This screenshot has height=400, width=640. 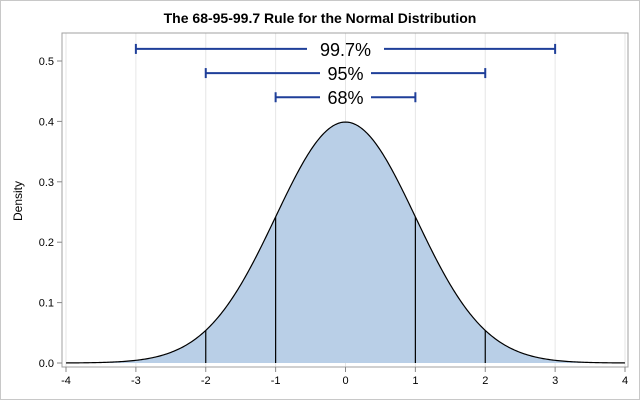 What do you see at coordinates (345, 74) in the screenshot?
I see `interval-label: 95%` at bounding box center [345, 74].